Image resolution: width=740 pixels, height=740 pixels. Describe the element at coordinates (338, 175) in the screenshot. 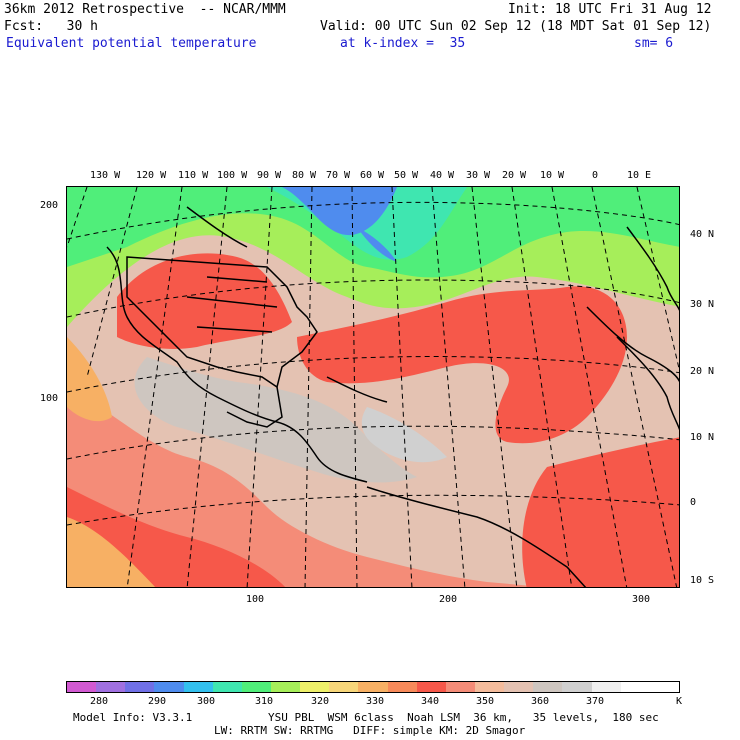

I see `lon-label-70w: 70 W` at that location.